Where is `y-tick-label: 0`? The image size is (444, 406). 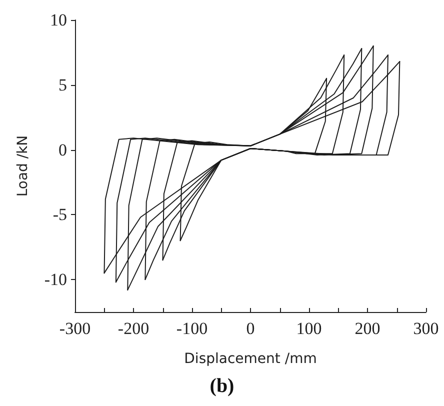
y-tick-label: 0 is located at coordinates (62, 150).